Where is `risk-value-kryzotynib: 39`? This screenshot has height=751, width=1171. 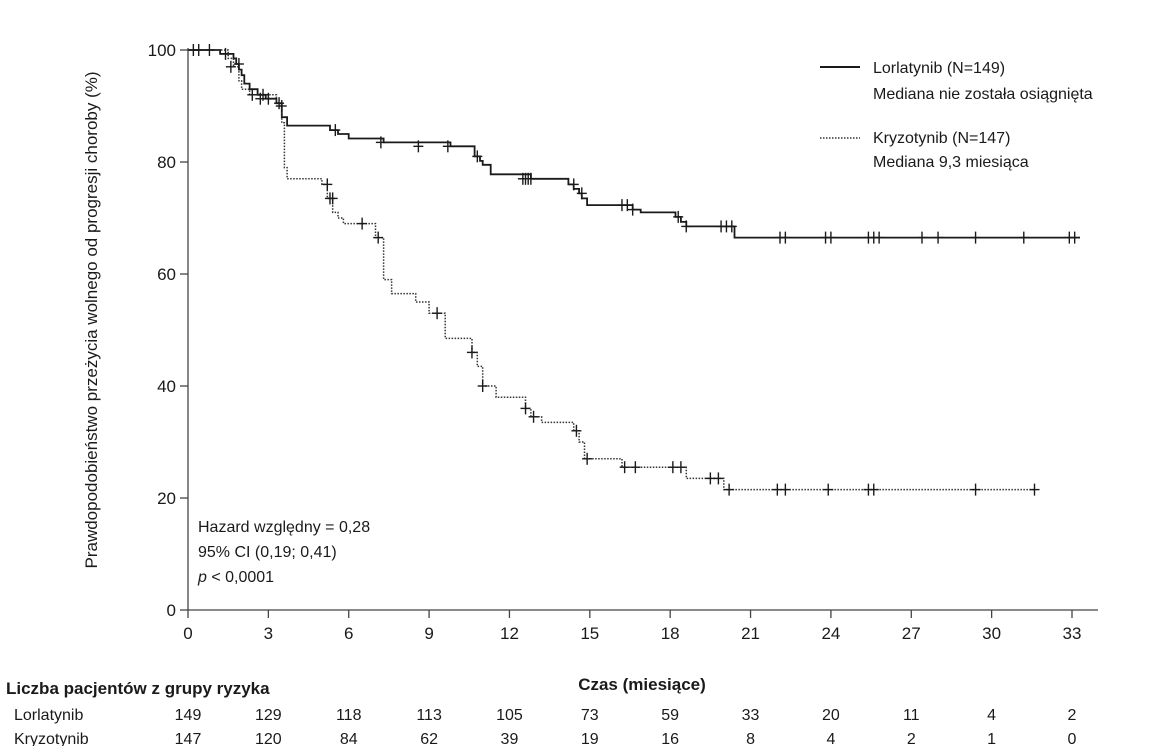 risk-value-kryzotynib: 39 is located at coordinates (510, 738).